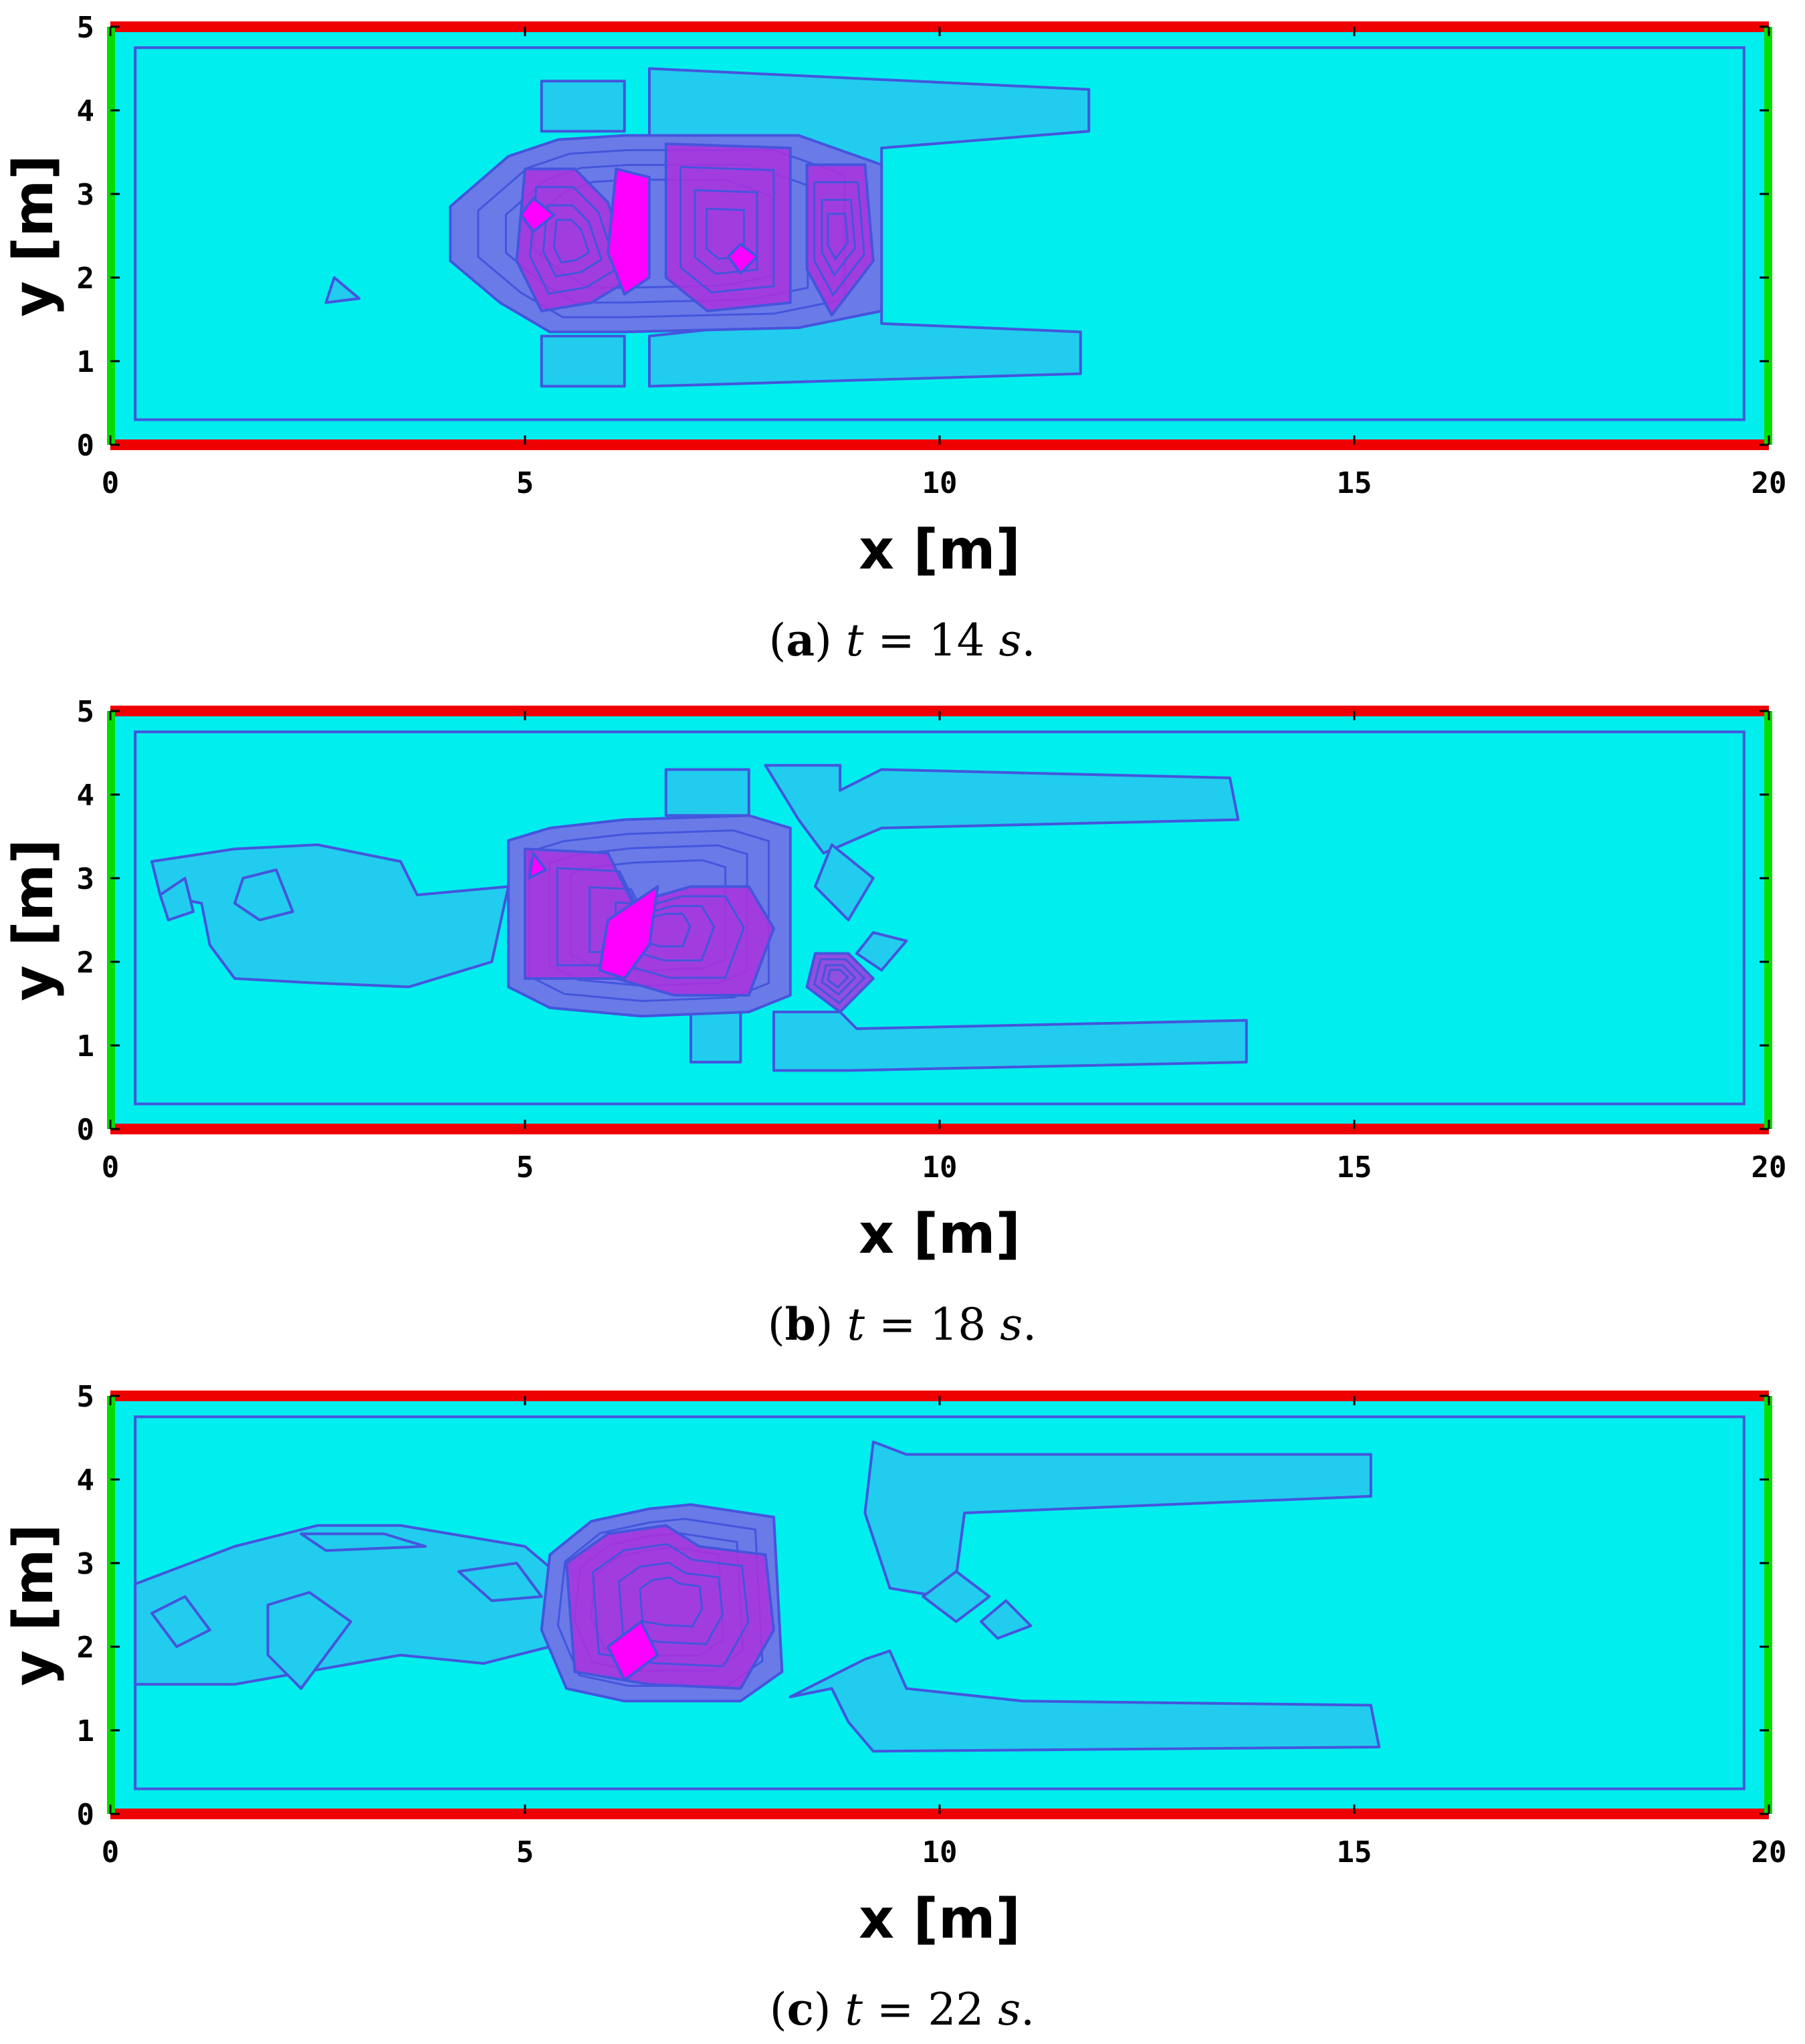 The height and width of the screenshot is (2044, 1805). What do you see at coordinates (801, 1324) in the screenshot?
I see `caption-b-letter: b` at bounding box center [801, 1324].